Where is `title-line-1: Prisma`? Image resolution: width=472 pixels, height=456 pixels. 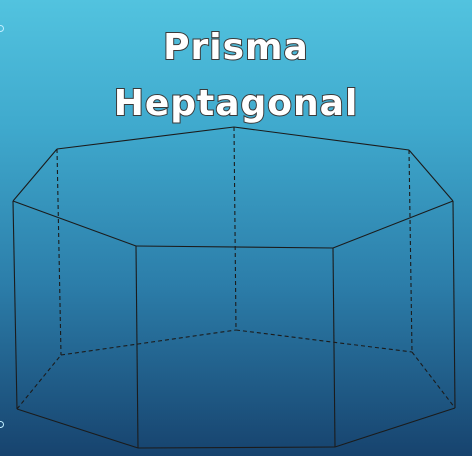
title-line-1: Prisma is located at coordinates (235, 47).